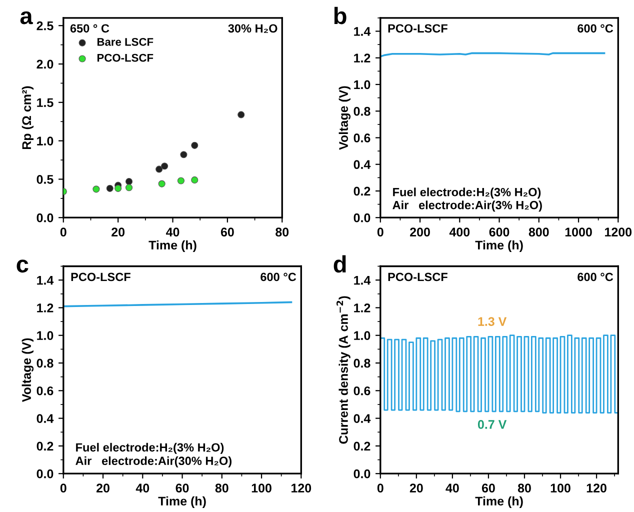  Describe the element at coordinates (459, 232) in the screenshot. I see `x-tick-label: 400` at that location.